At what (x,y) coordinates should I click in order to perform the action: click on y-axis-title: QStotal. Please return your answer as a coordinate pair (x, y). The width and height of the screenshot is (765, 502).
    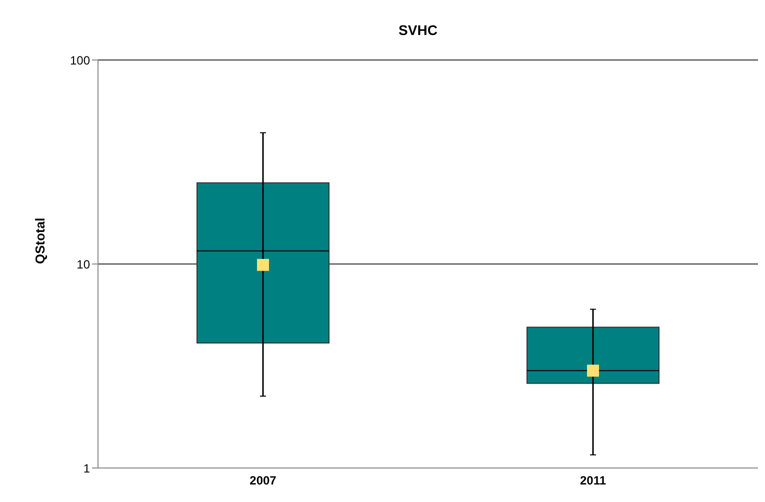
    Looking at the image, I should click on (40, 241).